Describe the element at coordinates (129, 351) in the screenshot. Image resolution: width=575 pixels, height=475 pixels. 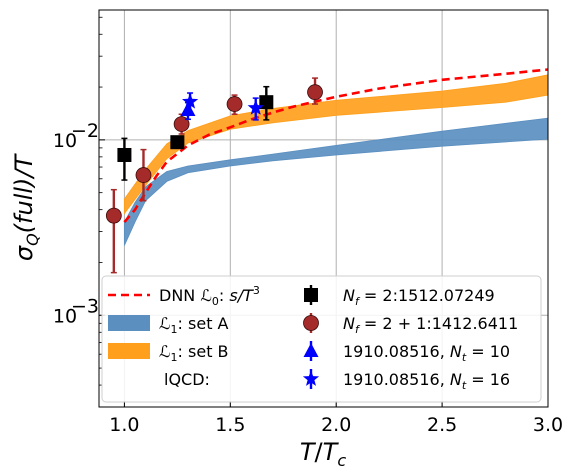
I see `legend-swatch-setB` at that location.